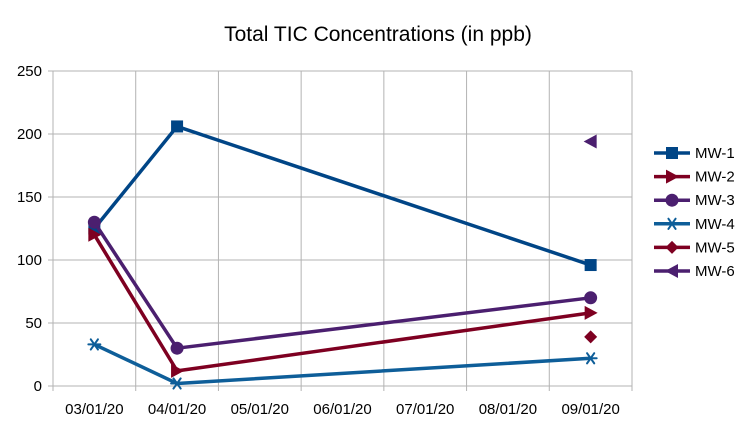 Image resolution: width=756 pixels, height=425 pixels. I want to click on y-tick-label: 100, so click(29, 260).